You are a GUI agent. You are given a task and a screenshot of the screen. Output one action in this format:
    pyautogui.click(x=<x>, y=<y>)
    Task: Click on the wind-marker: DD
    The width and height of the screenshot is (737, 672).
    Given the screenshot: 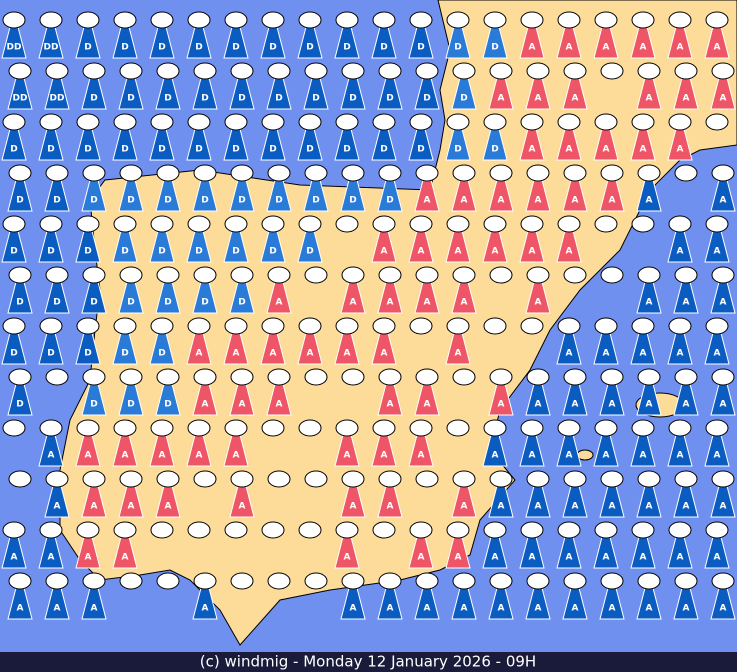 What is the action you would take?
    pyautogui.click(x=14, y=35)
    